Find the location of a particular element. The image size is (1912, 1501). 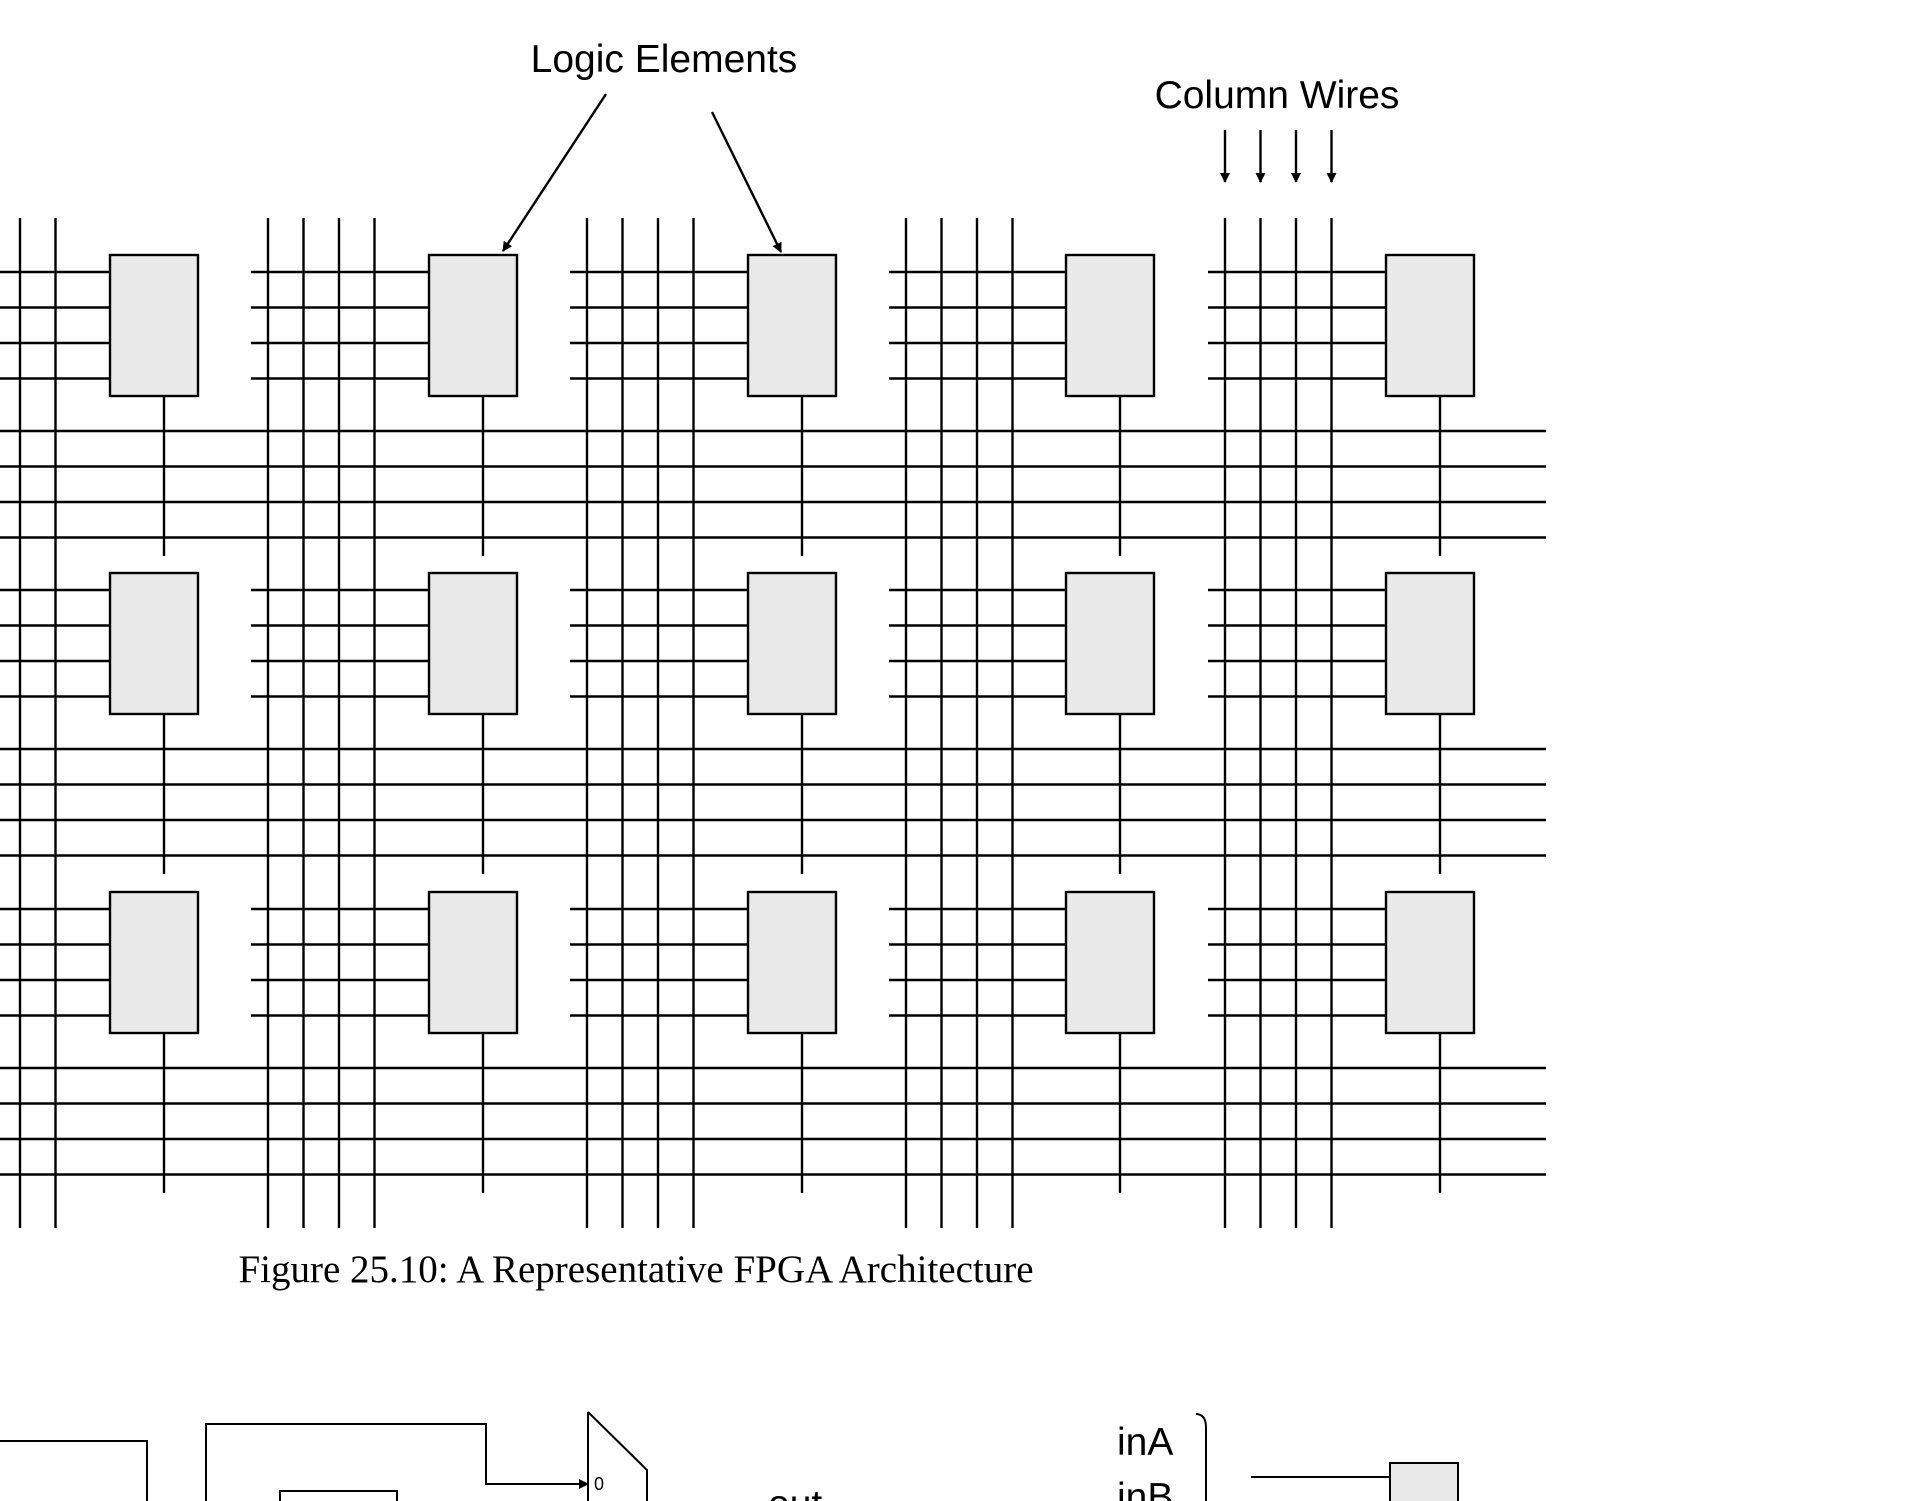

wire-box-feedback is located at coordinates (397, 1462).